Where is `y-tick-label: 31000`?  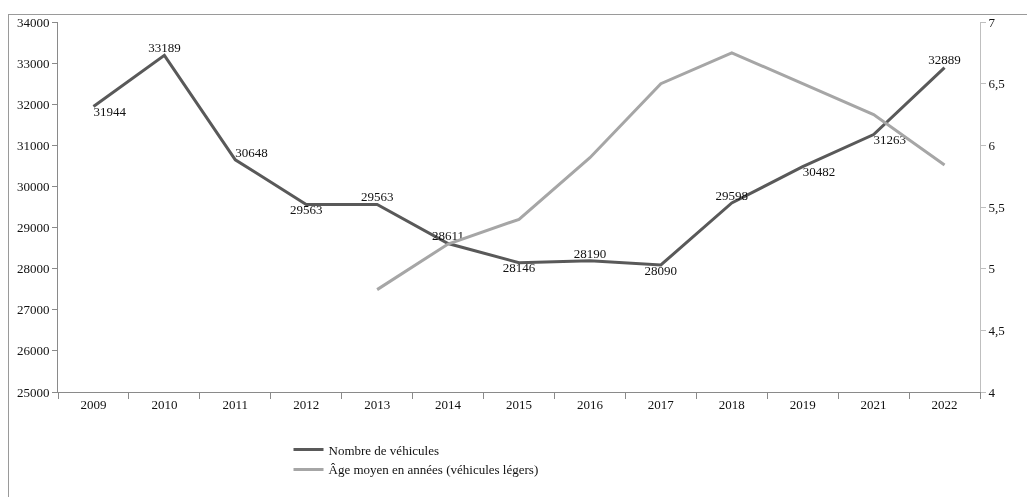 y-tick-label: 31000 is located at coordinates (33, 145).